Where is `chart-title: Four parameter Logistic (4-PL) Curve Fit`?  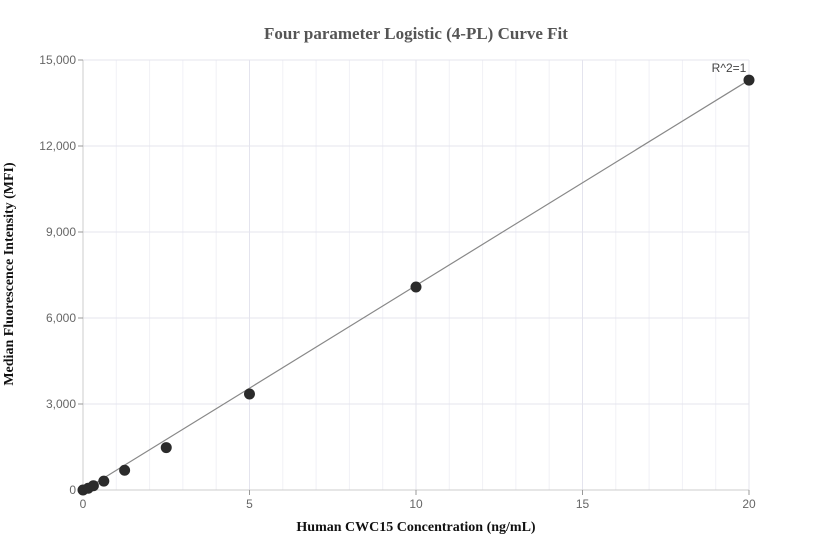 chart-title: Four parameter Logistic (4-PL) Curve Fit is located at coordinates (416, 33).